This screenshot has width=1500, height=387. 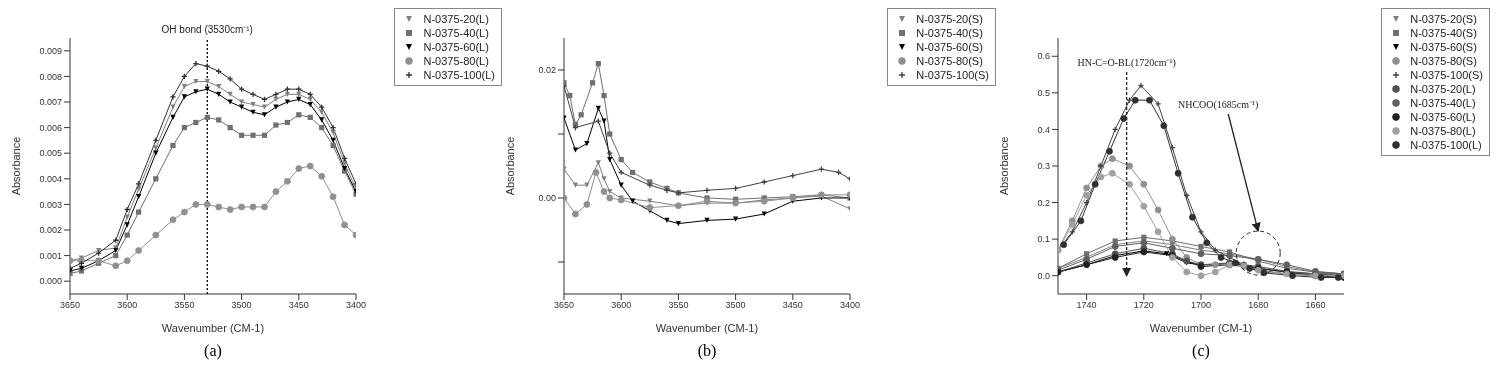 What do you see at coordinates (50, 76) in the screenshot?
I see `y-tick-label: 0.008` at bounding box center [50, 76].